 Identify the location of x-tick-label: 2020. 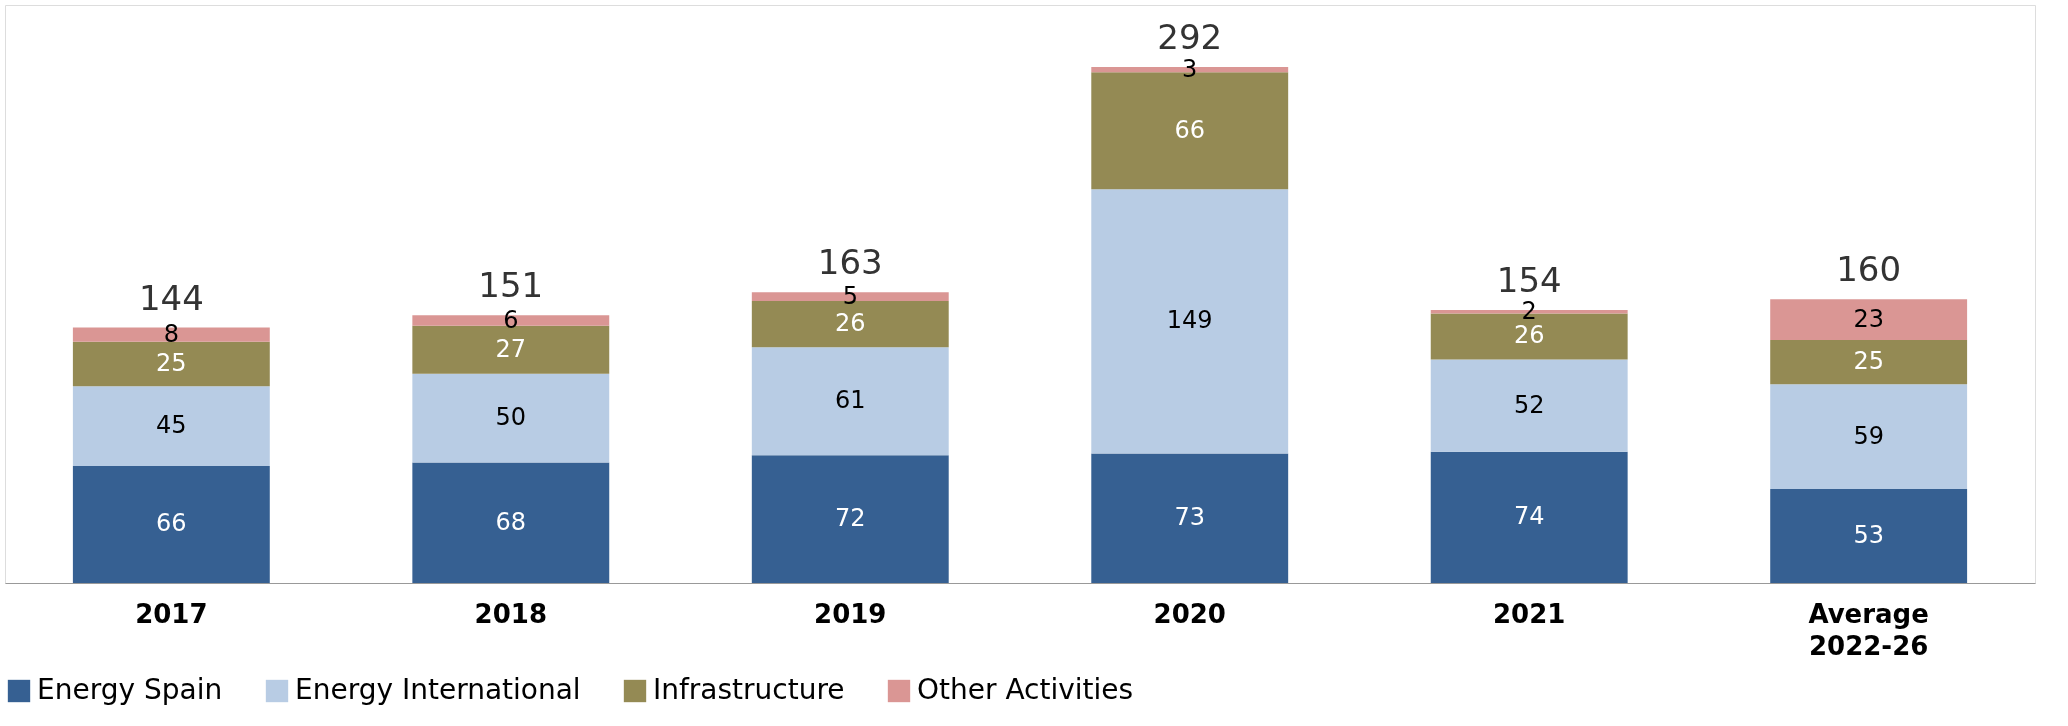
(1189, 613).